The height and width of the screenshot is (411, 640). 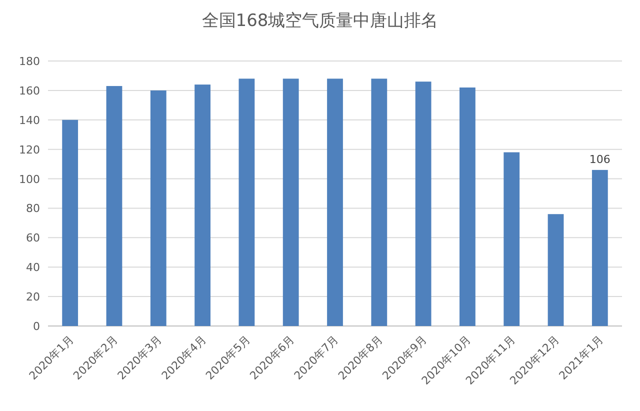 What do you see at coordinates (29, 149) in the screenshot?
I see `y-tick-label: 120` at bounding box center [29, 149].